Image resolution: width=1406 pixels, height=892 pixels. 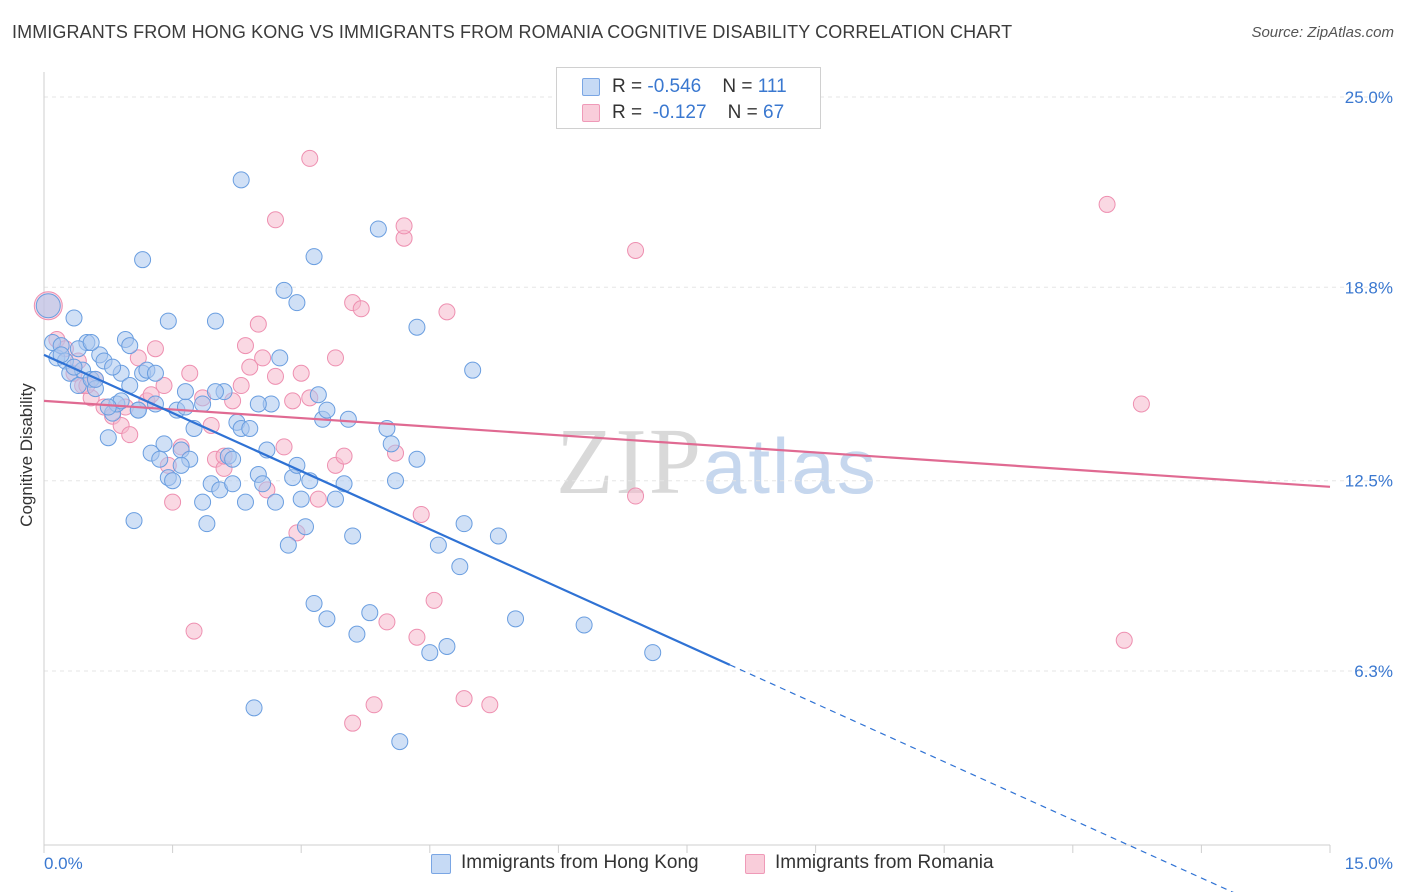 What do you see at coordinates (772, 86) in the screenshot?
I see `hk-n-value: 111` at bounding box center [772, 86].